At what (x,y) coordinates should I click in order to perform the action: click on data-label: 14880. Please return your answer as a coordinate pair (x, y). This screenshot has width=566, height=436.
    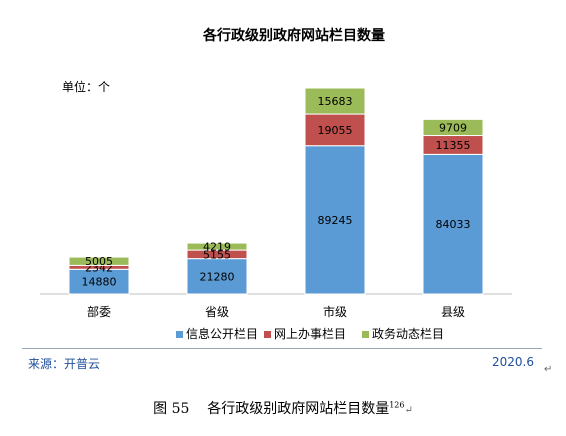
    Looking at the image, I should click on (99, 282).